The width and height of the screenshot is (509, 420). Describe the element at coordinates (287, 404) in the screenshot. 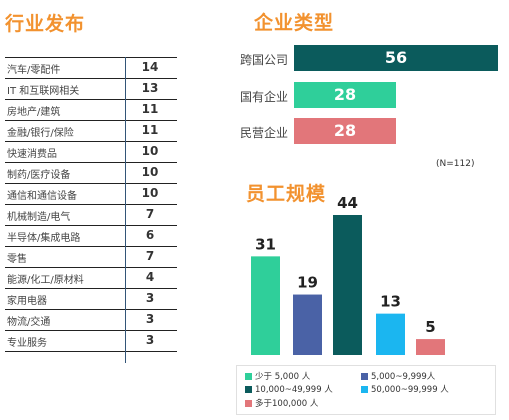

I see `legend-label: 多于100,000 人` at that location.